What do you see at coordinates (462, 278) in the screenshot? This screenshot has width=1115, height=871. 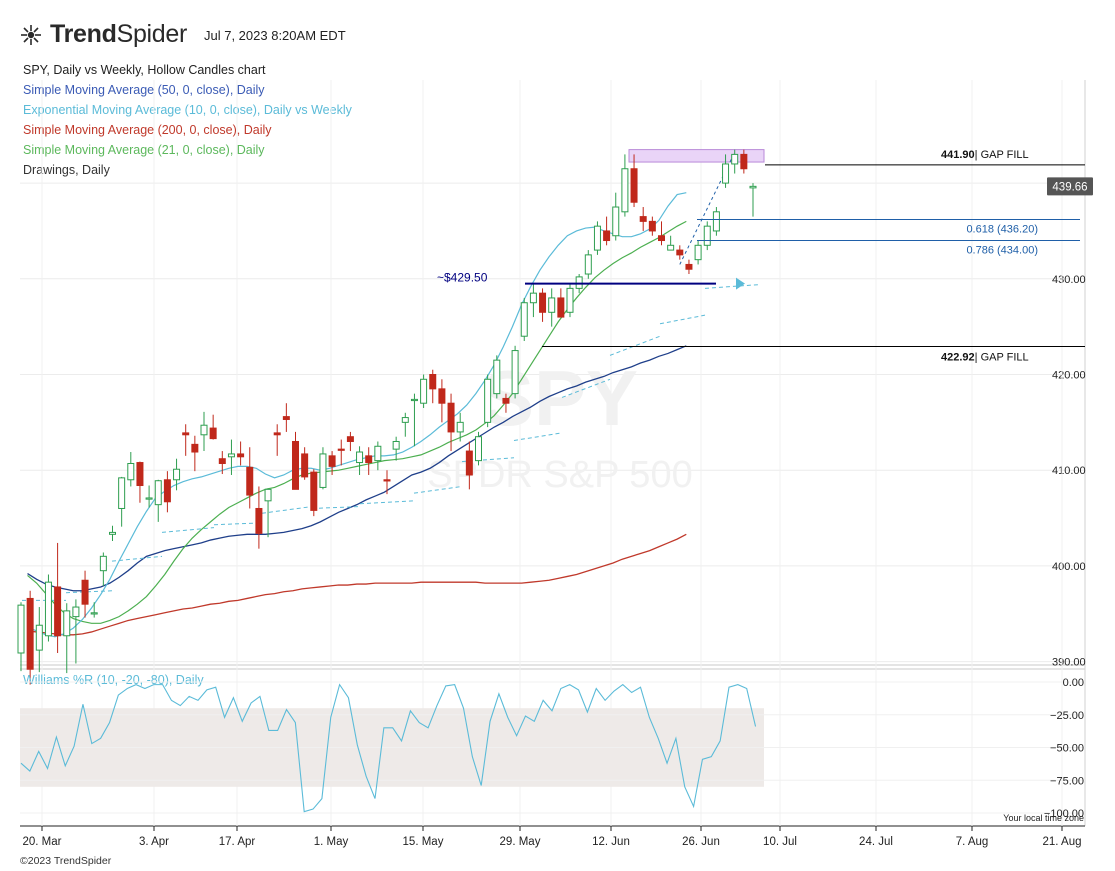 I see `level-label: ~$429.50` at bounding box center [462, 278].